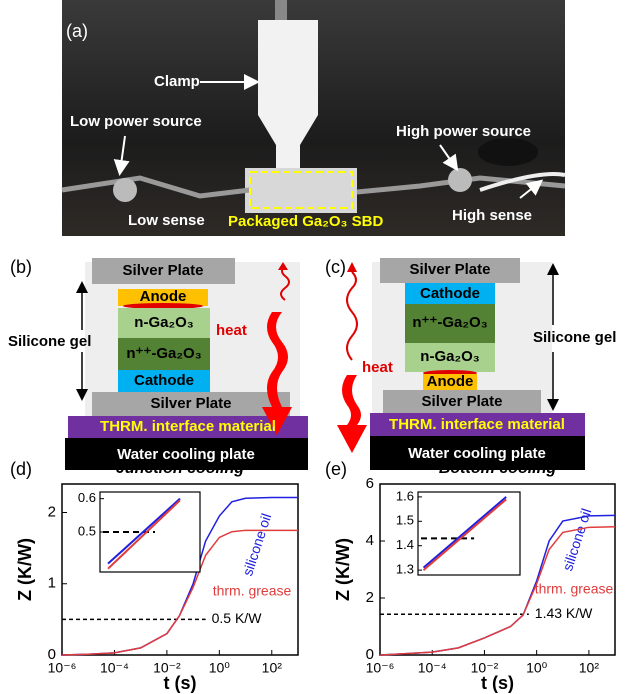 This screenshot has width=628, height=694. I want to click on panel-label: (b), so click(21, 267).